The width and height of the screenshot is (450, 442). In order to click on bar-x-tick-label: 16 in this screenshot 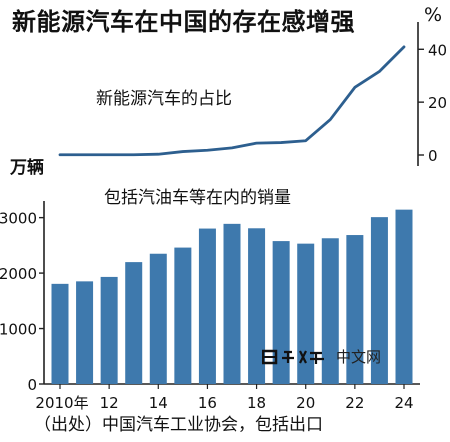, I will do `click(207, 403)`.